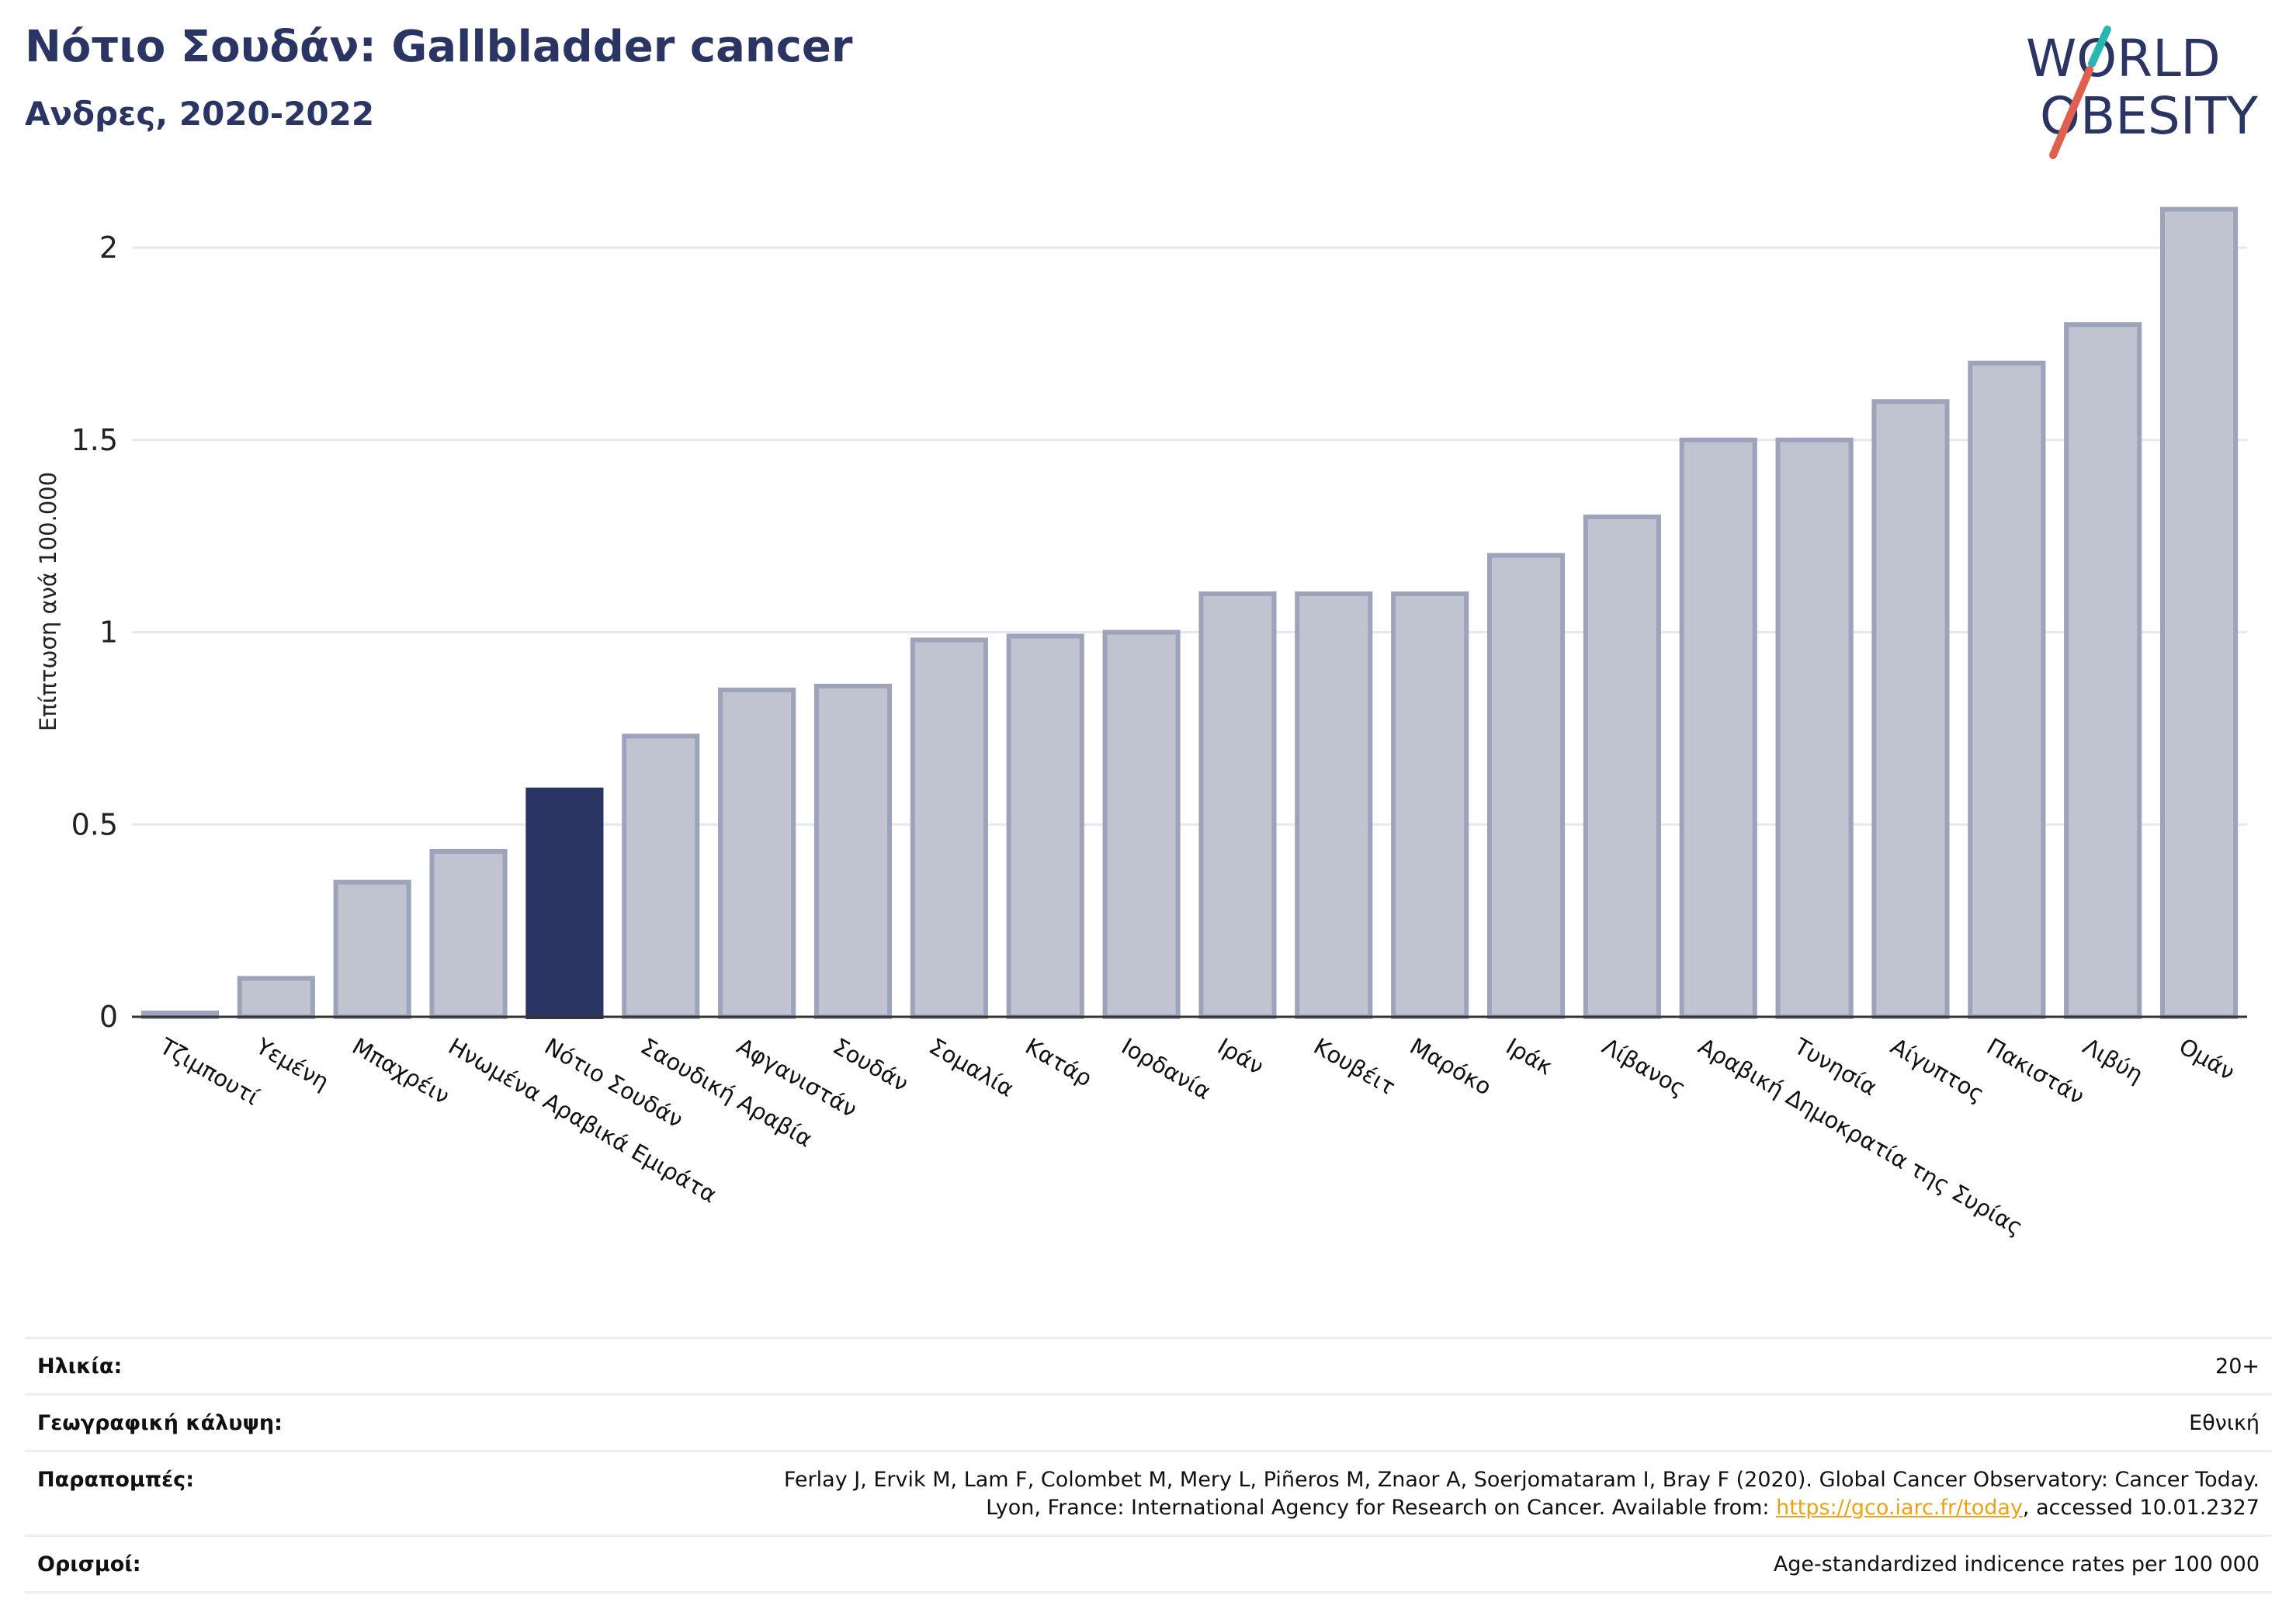 The image size is (2296, 1623). What do you see at coordinates (115, 1480) in the screenshot?
I see `references-label: Παραπομπές:` at bounding box center [115, 1480].